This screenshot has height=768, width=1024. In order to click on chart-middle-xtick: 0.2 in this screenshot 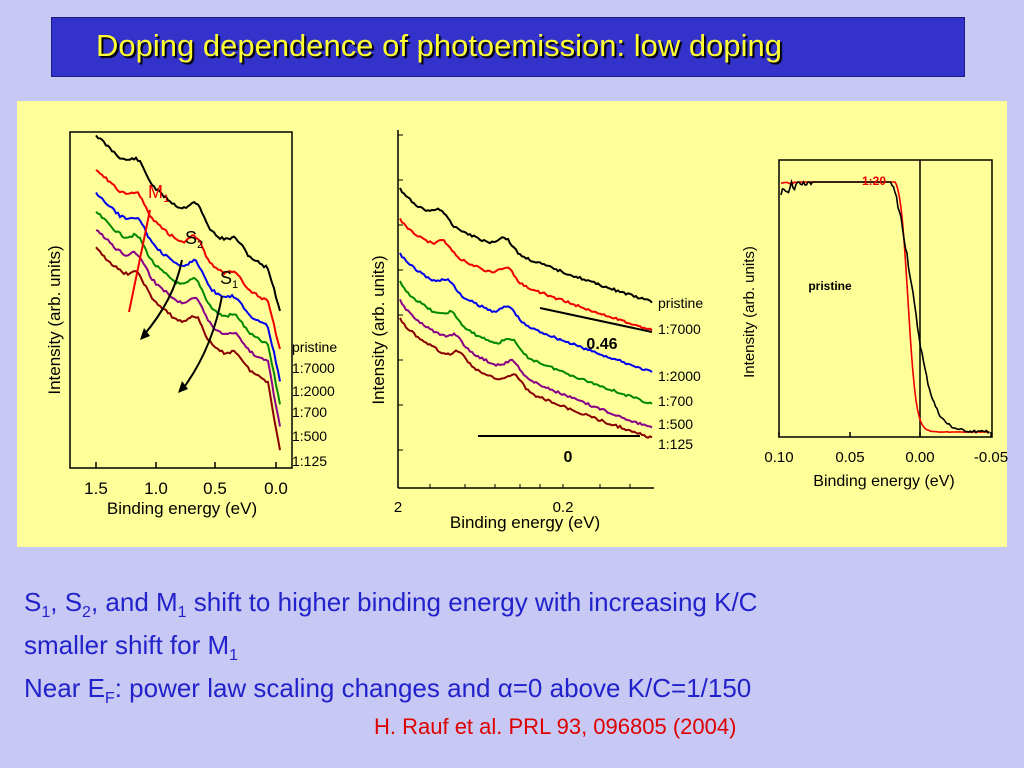, I will do `click(563, 507)`.